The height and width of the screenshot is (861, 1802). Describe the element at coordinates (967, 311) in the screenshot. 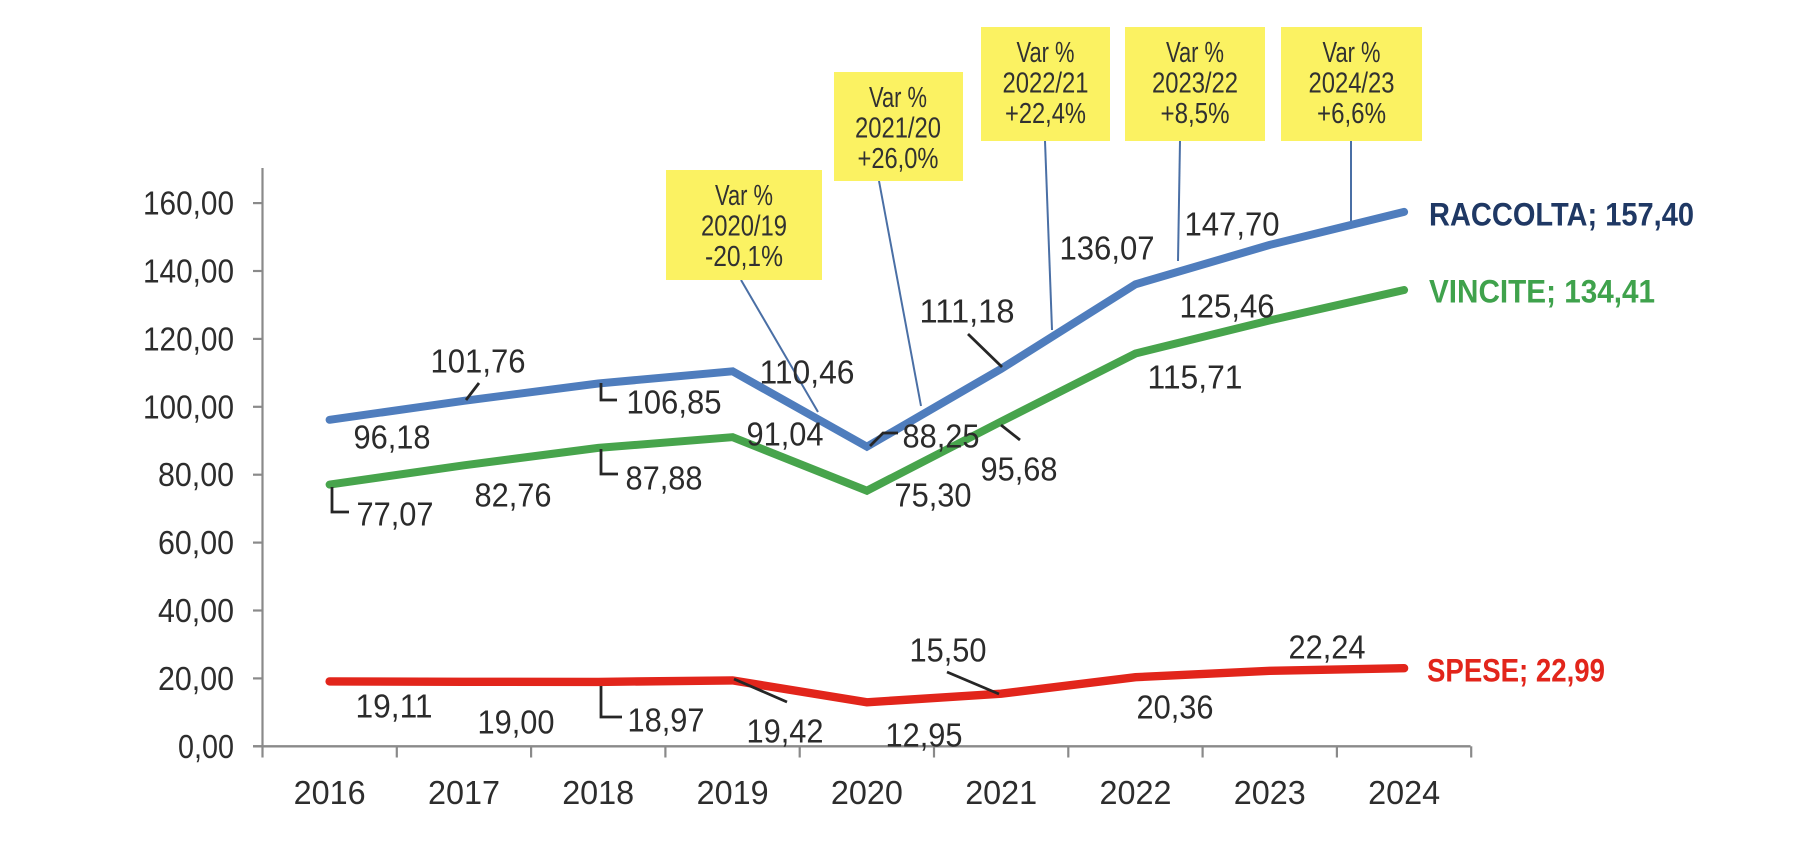

I see `svg-text: 111,18` at that location.